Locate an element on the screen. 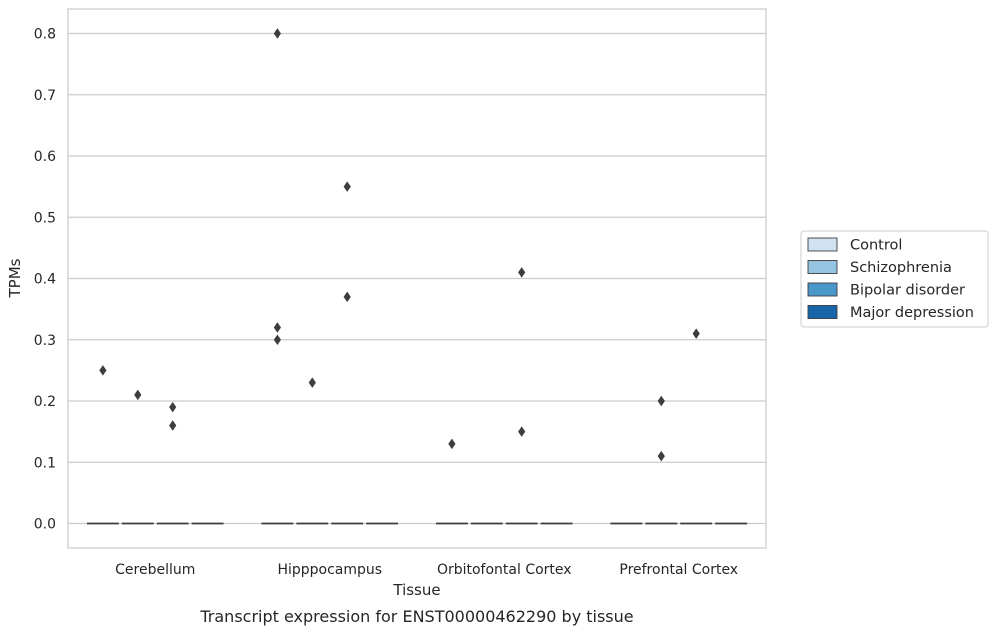 This screenshot has width=997, height=634. y-tick-label: 0.7 is located at coordinates (45, 96).